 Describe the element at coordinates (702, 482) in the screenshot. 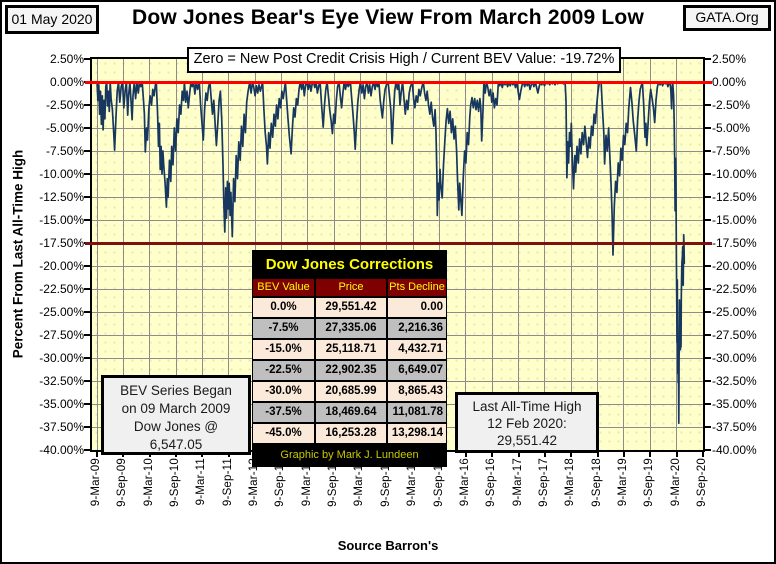

I see `x-axis-label: 9-Sep-20` at that location.